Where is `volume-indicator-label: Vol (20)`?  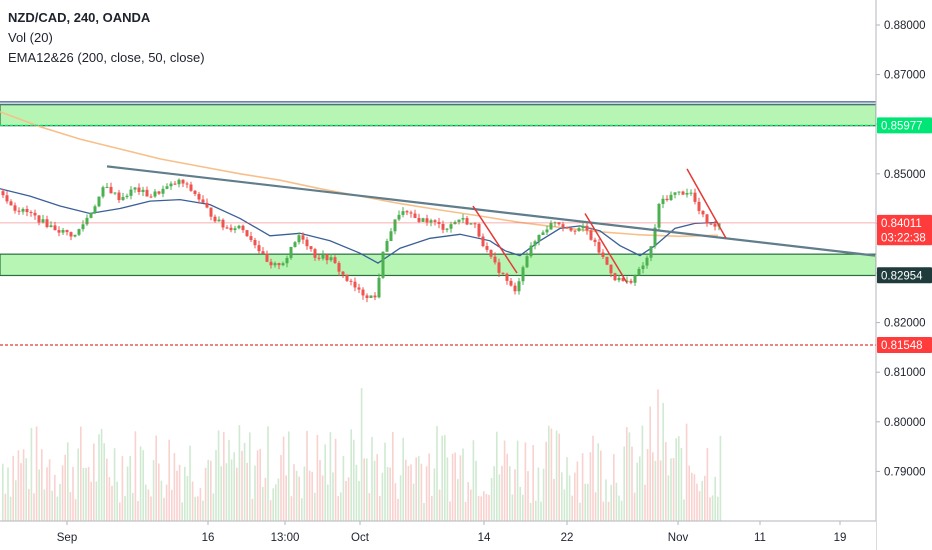 volume-indicator-label: Vol (20) is located at coordinates (30, 37).